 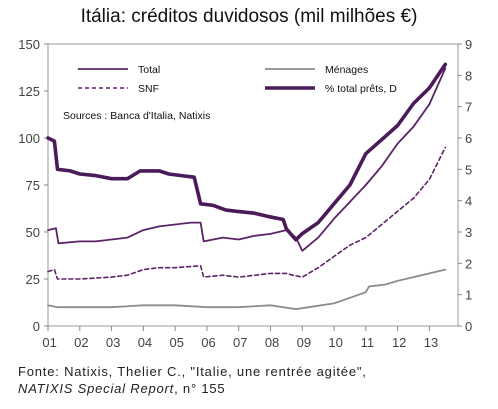 I want to click on x-tick-label: 02, so click(x=81, y=342).